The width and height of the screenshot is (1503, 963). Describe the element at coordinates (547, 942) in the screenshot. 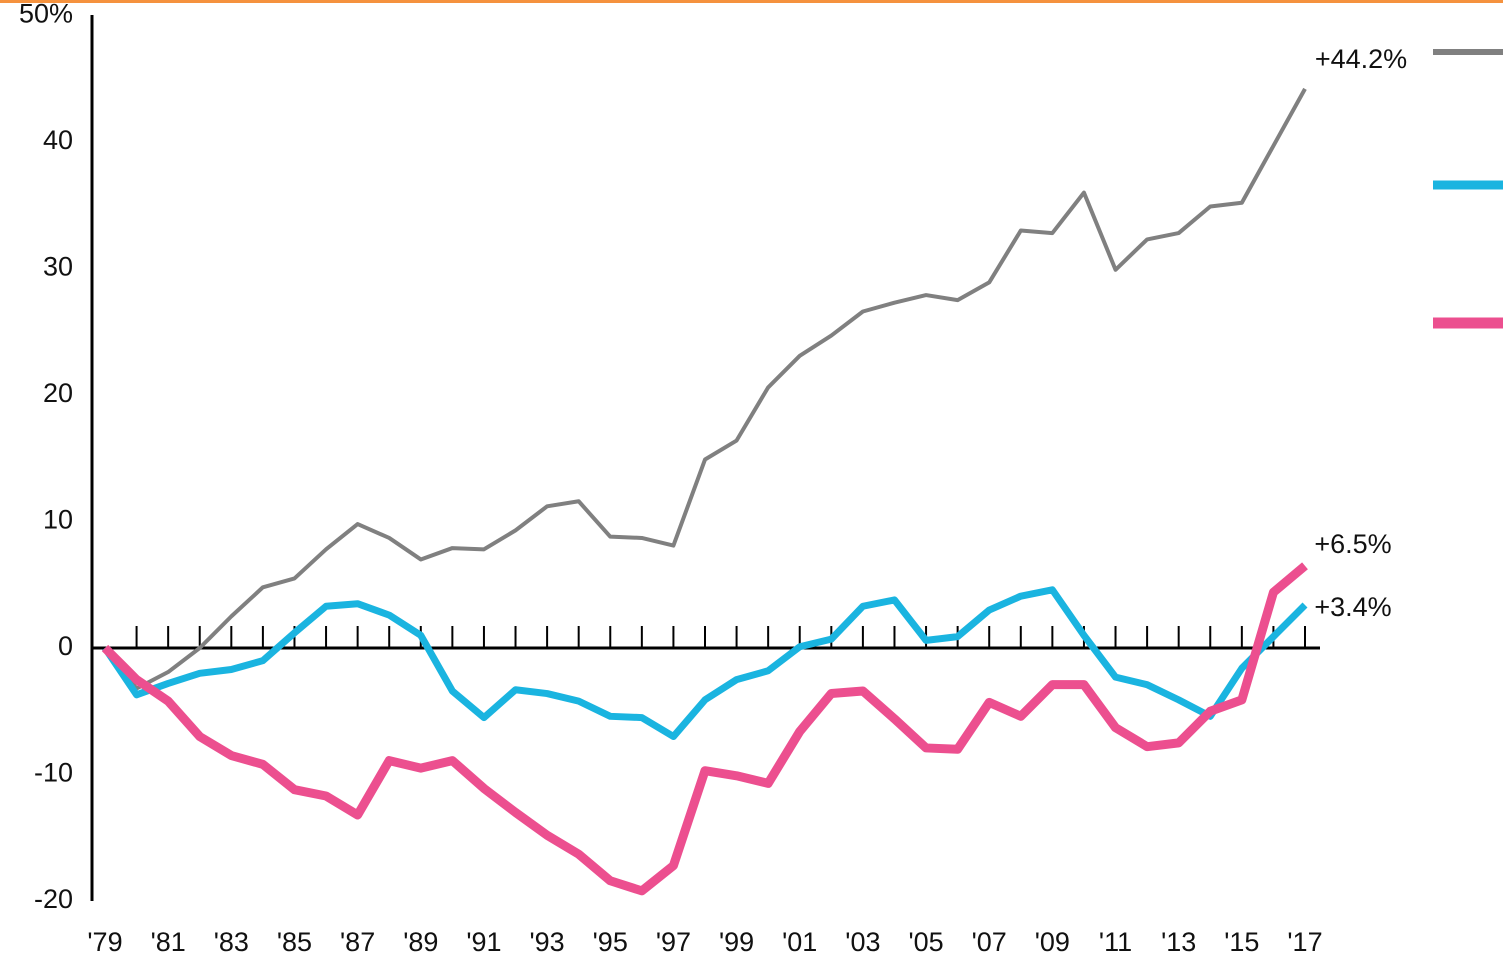

I see `x-tick-label: '93` at that location.